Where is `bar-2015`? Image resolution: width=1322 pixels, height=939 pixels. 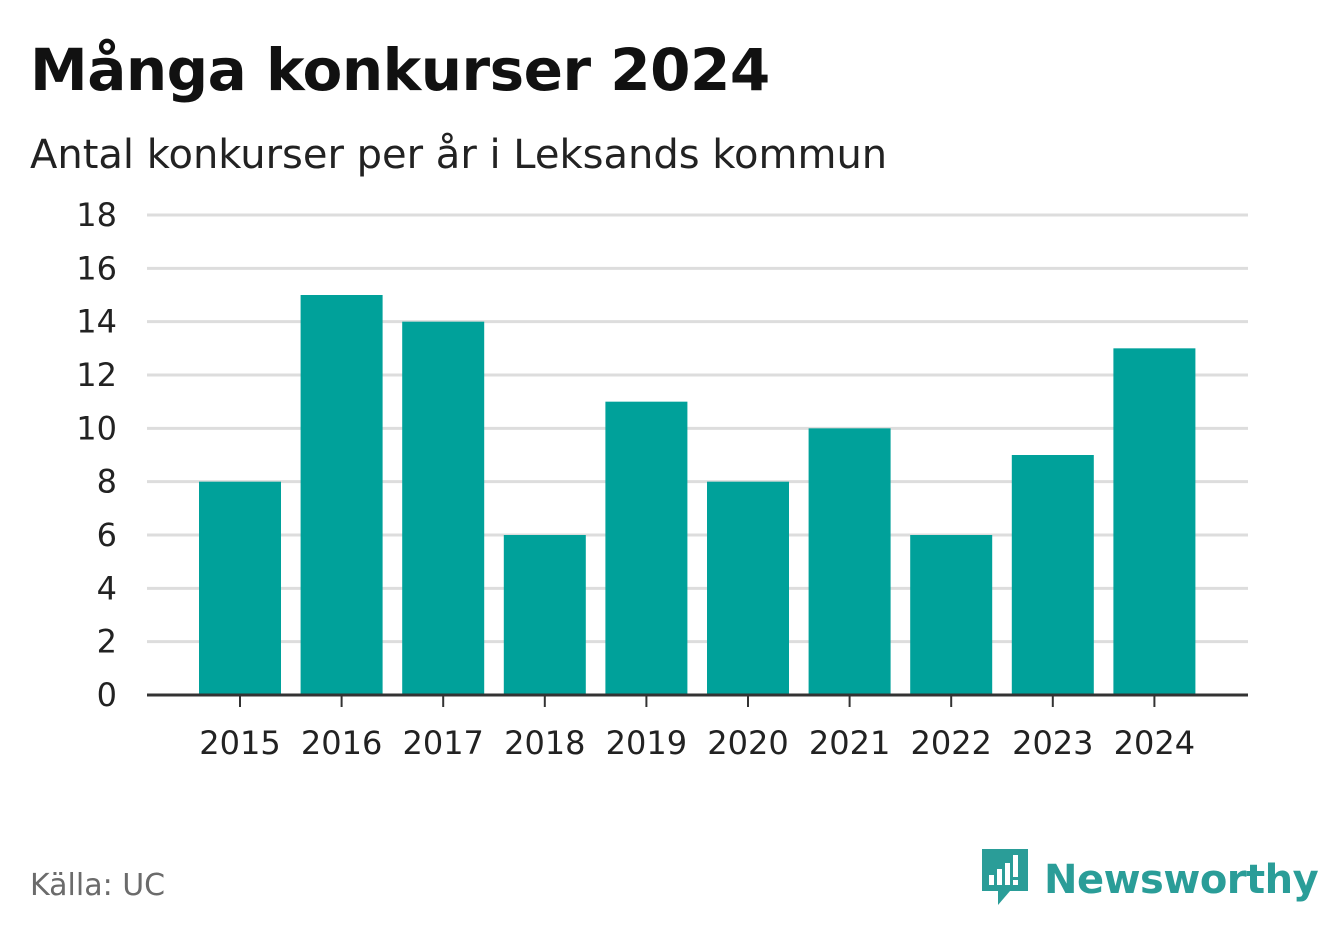 bar-2015 is located at coordinates (240, 588).